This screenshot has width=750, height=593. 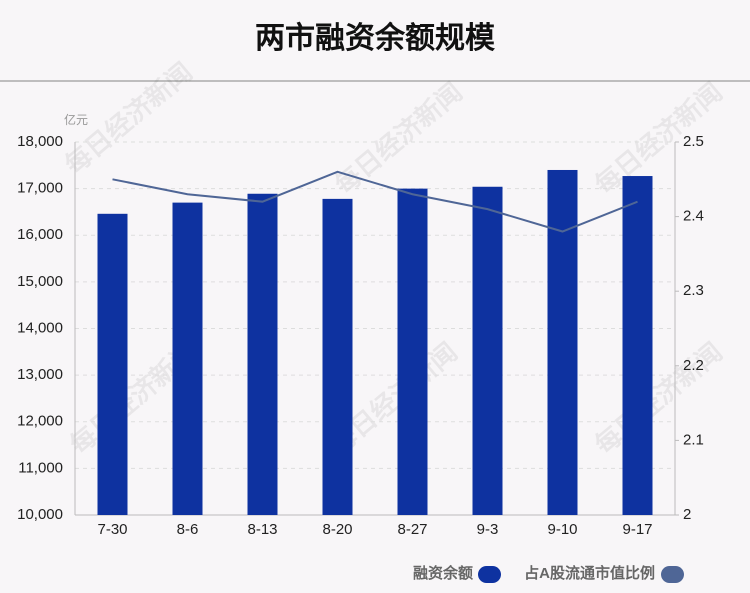 I want to click on y-tick-label: 13,000, so click(x=40, y=374).